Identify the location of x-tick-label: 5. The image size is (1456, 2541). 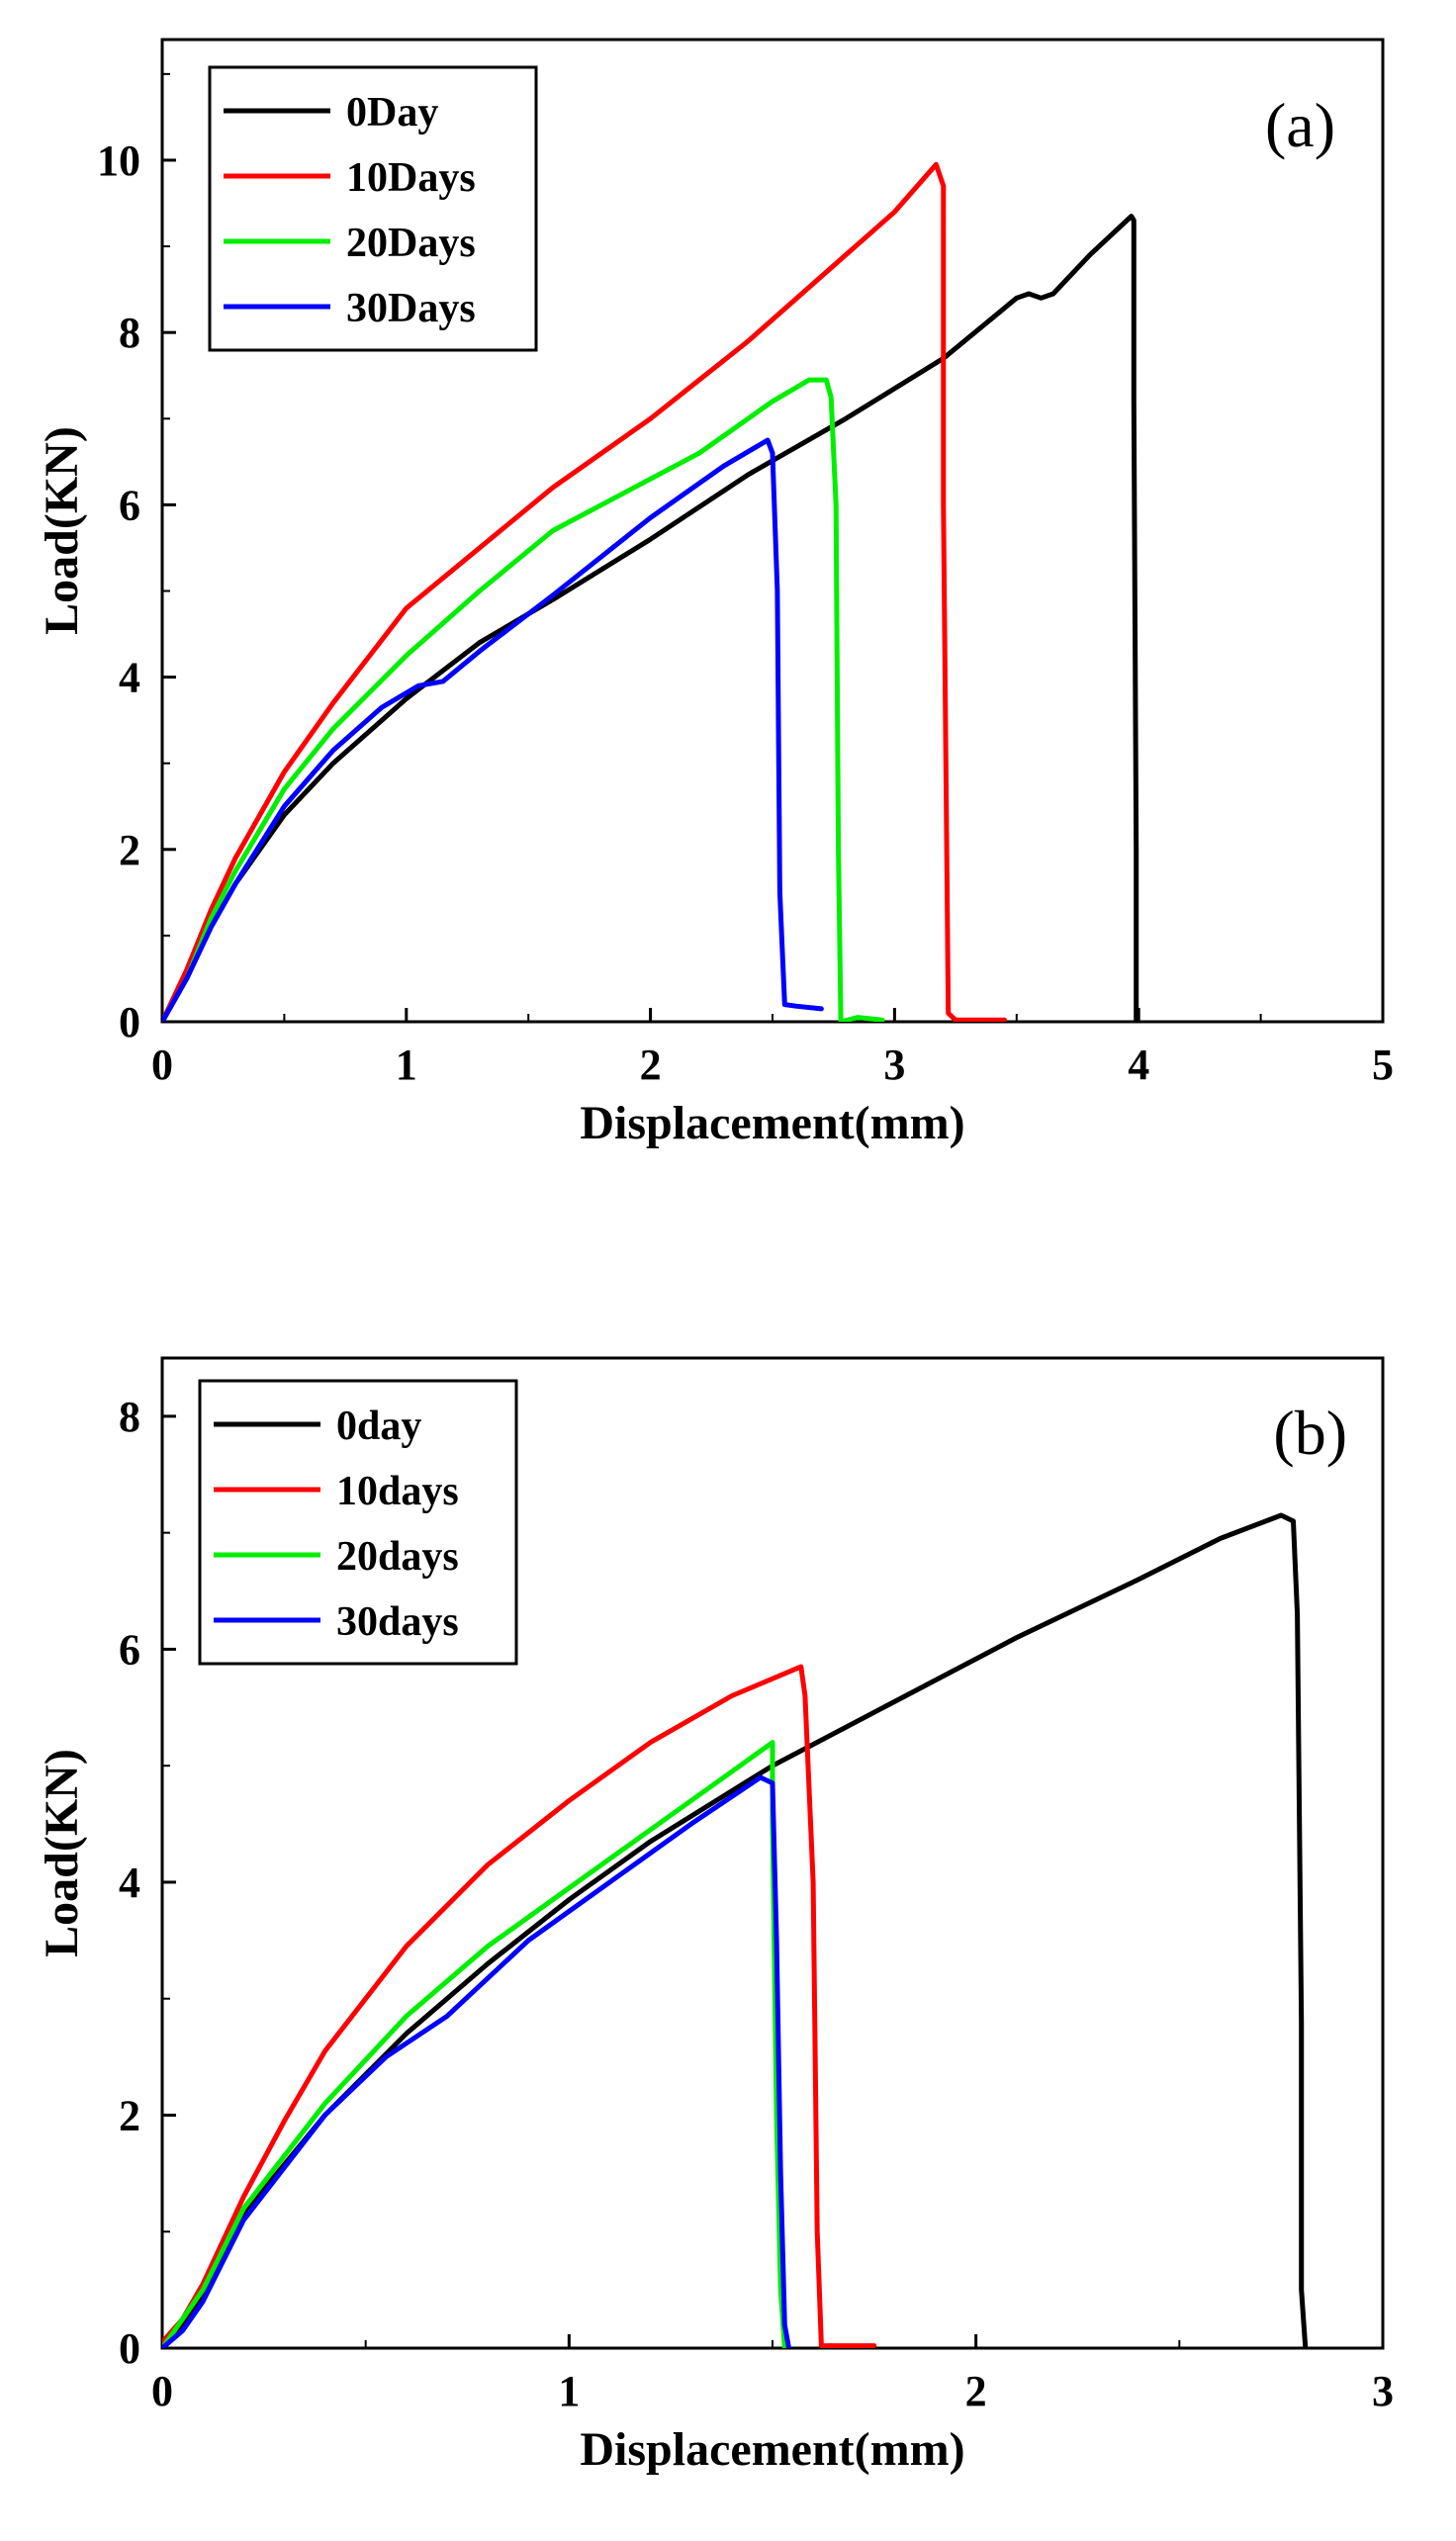
(1383, 1065).